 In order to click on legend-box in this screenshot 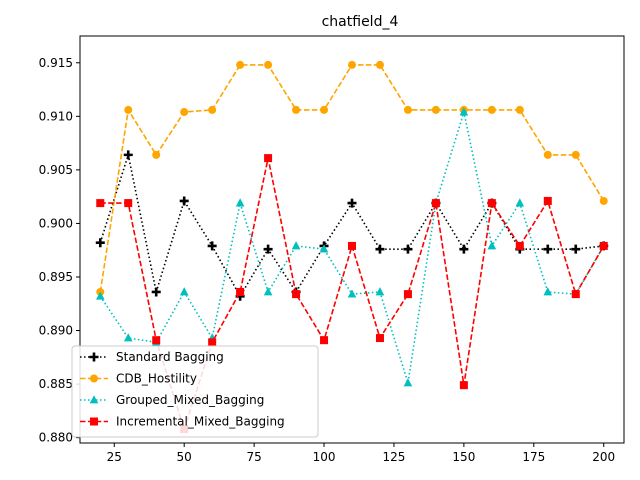, I will do `click(195, 391)`.